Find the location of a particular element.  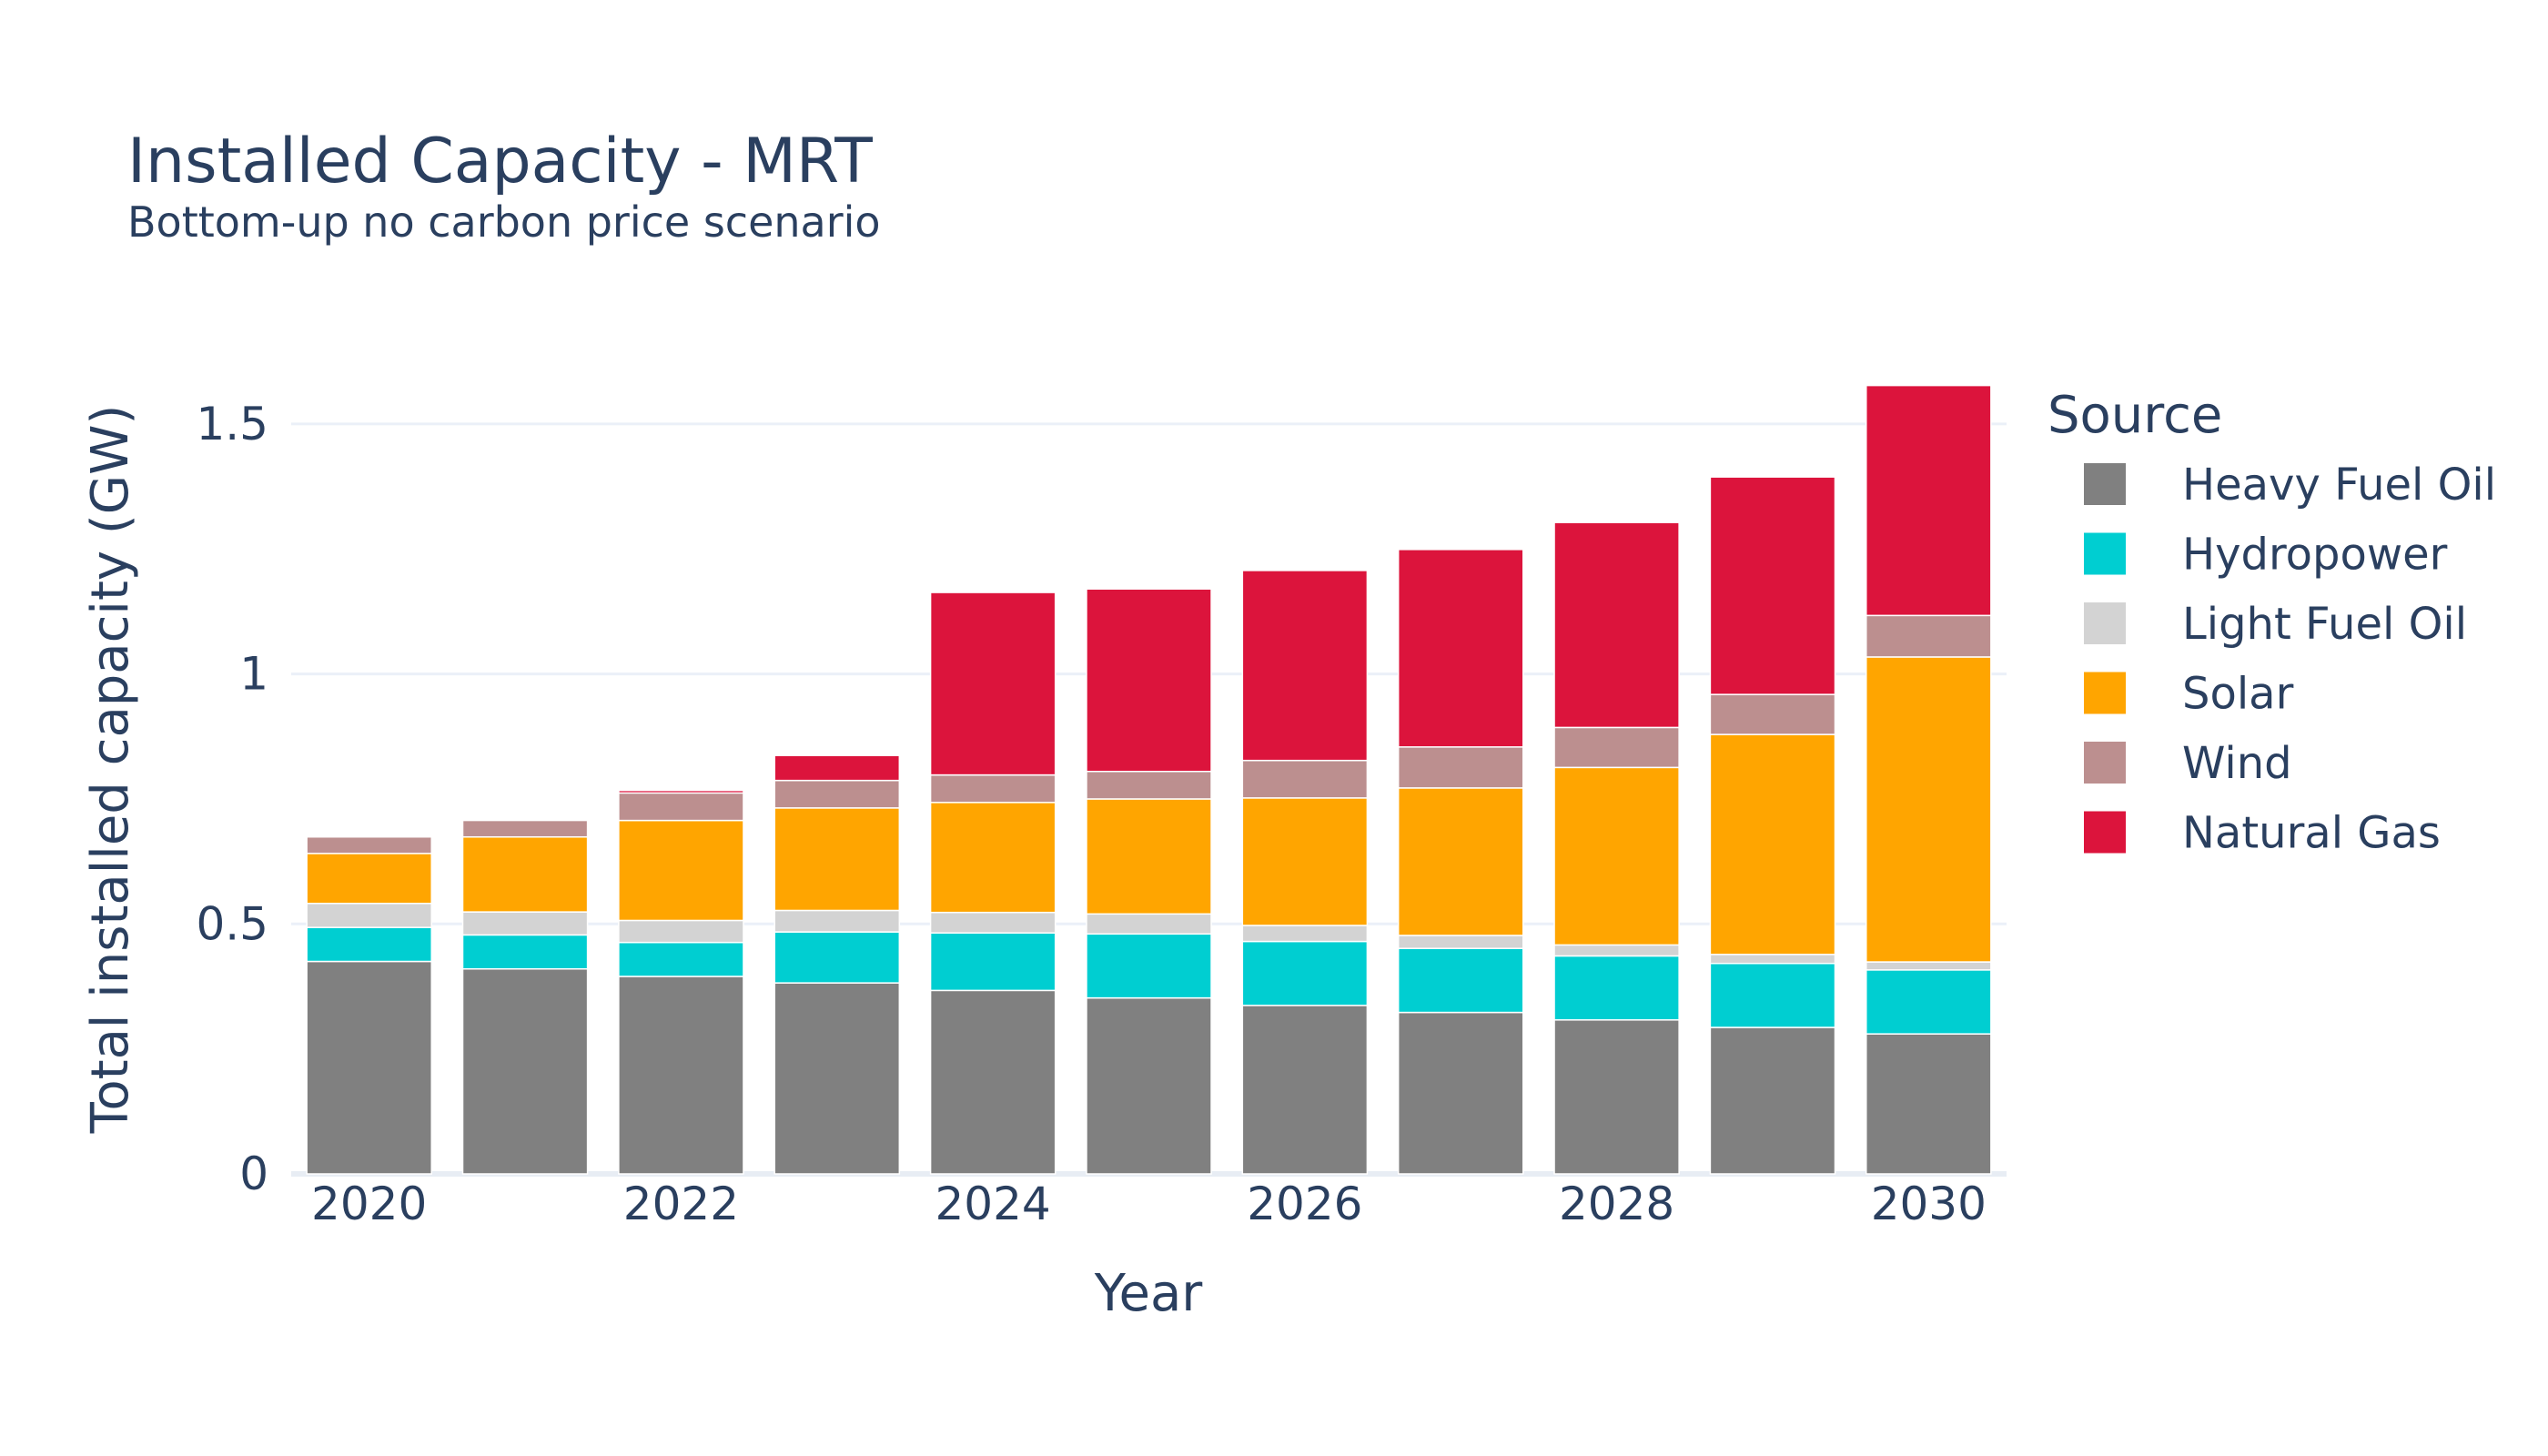

x-tick-label: 2030 is located at coordinates (1929, 1204).